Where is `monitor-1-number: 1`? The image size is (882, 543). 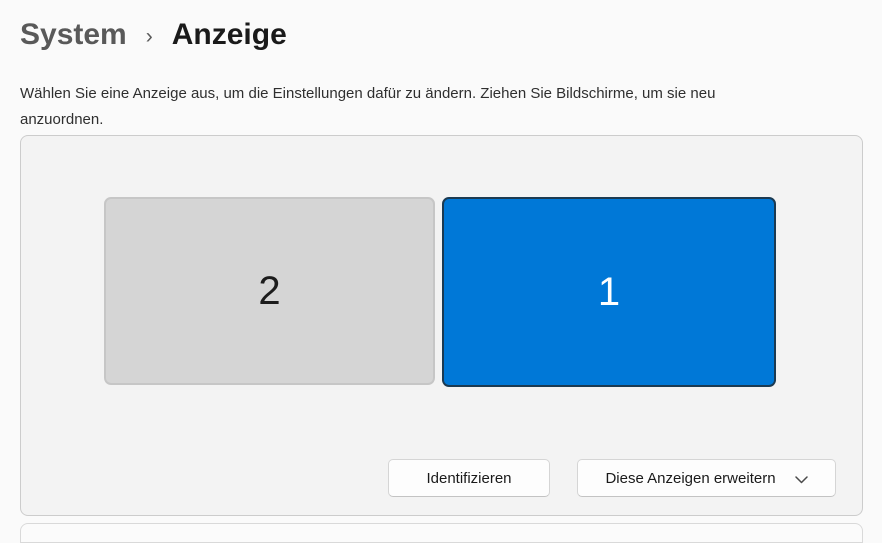 monitor-1-number: 1 is located at coordinates (609, 291).